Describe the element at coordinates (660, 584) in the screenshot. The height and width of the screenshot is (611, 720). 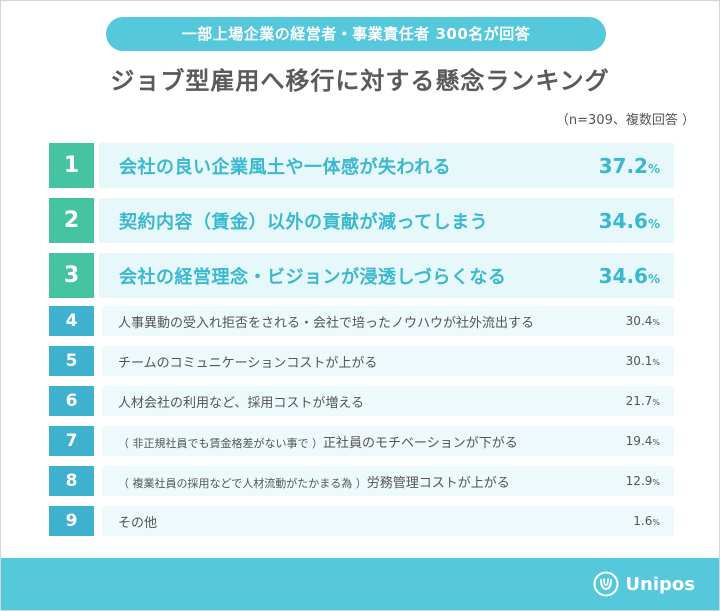
I see `logo-text: Unipos` at that location.